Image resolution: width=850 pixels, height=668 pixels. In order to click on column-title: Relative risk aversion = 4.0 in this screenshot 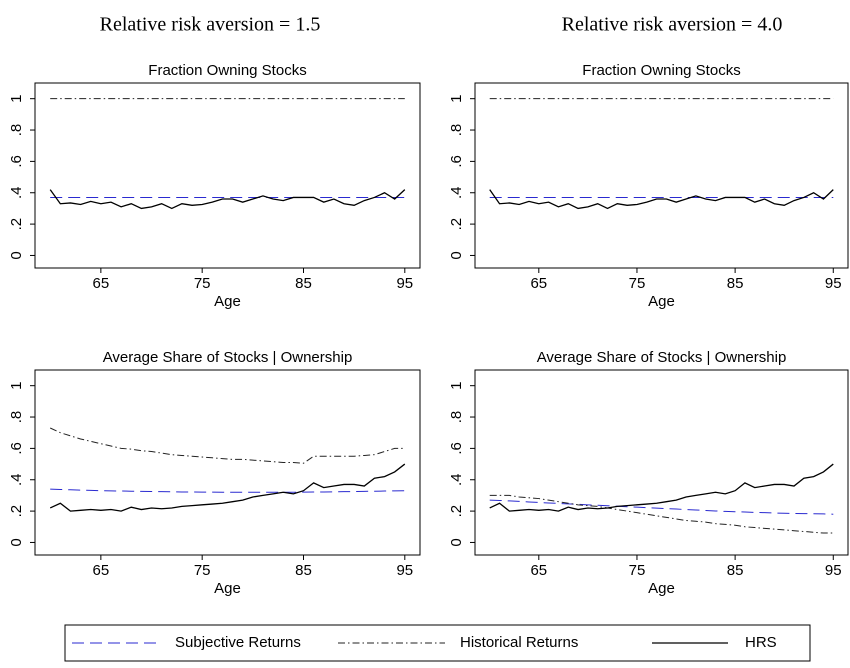, I will do `click(672, 25)`.